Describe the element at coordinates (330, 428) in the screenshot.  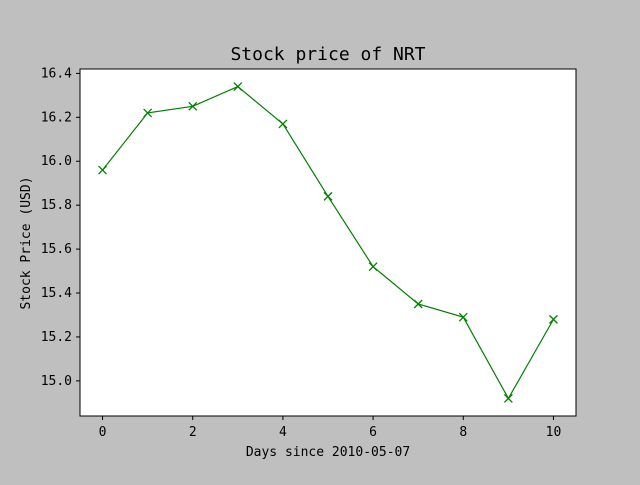
I see `x-axis: 0 2 4 6 8 10` at that location.